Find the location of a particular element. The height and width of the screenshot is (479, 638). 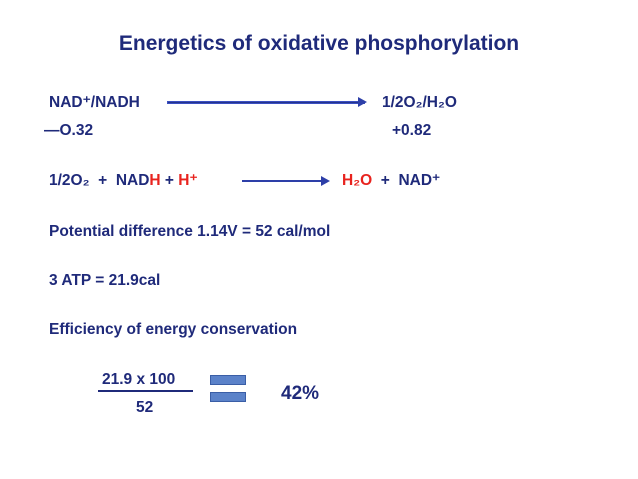

couple-right: 1/2O₂/H₂O is located at coordinates (419, 102).